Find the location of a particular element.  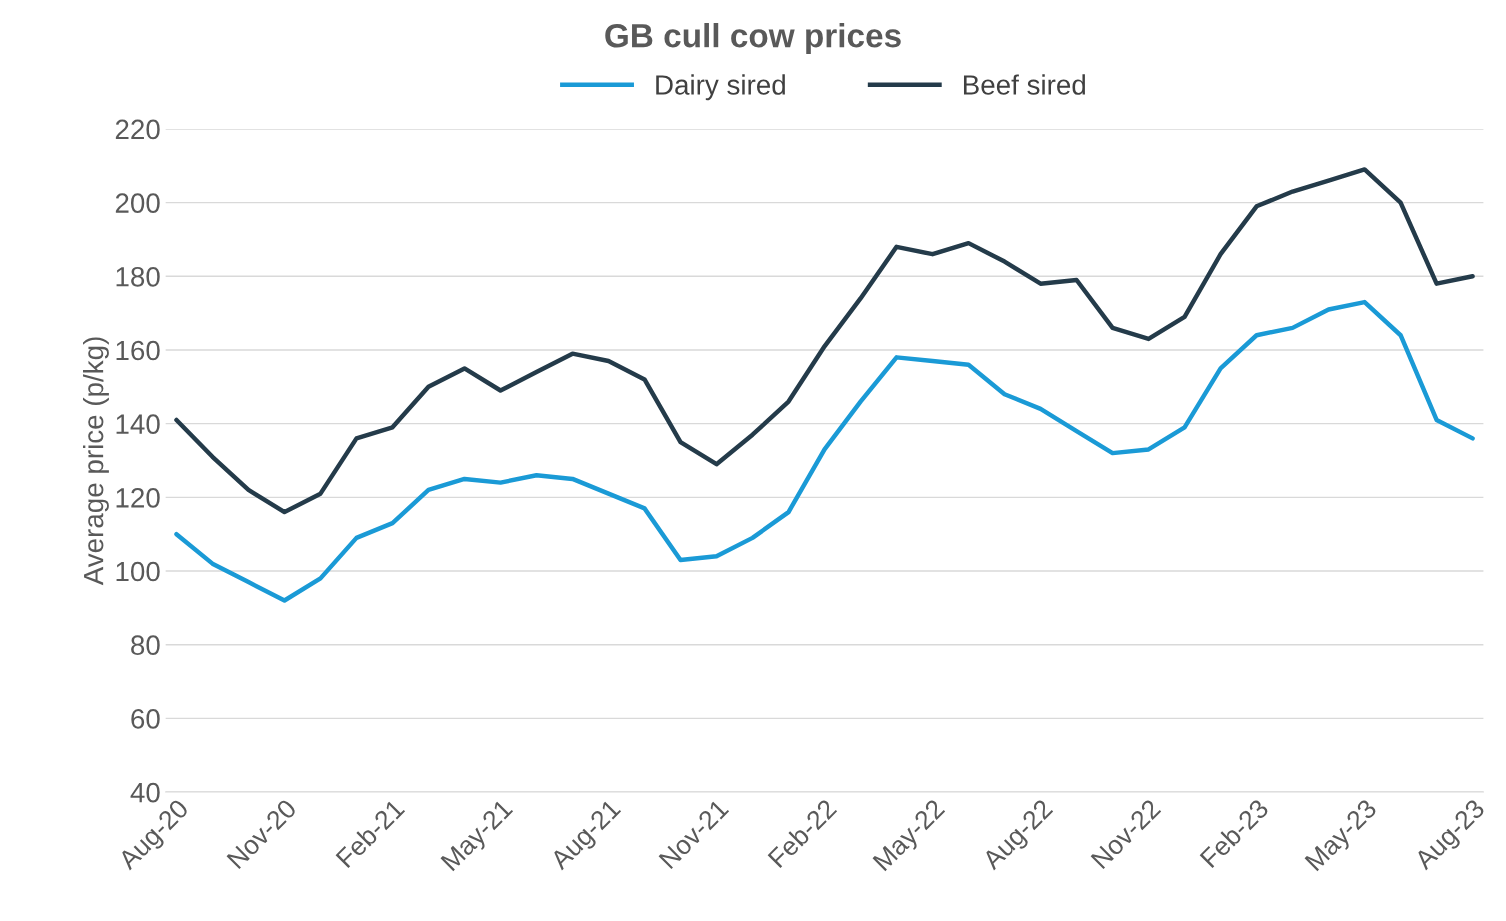

y-tick-label: 180 is located at coordinates (138, 276).